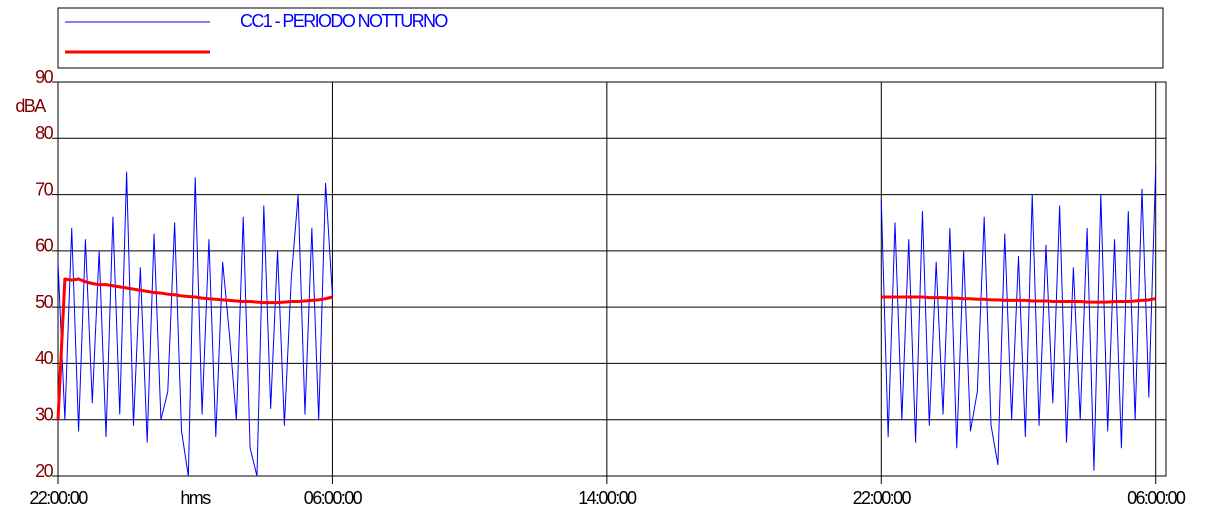 Image resolution: width=1207 pixels, height=516 pixels. I want to click on y-tick-label: 90, so click(44, 77).